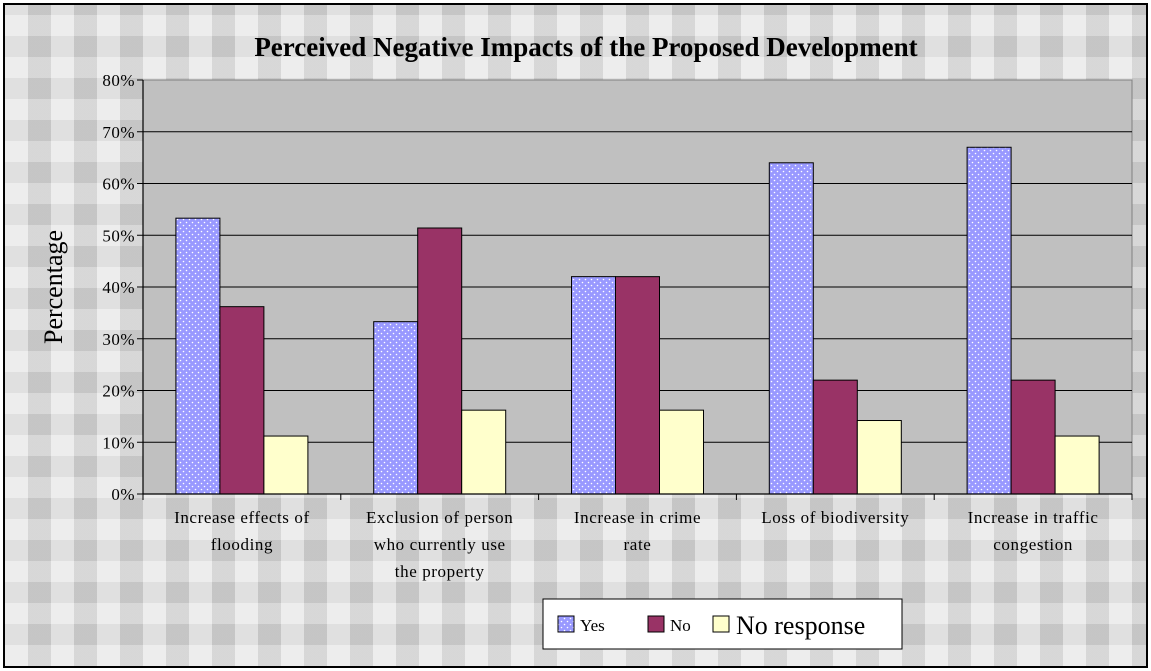 Image resolution: width=1151 pixels, height=671 pixels. What do you see at coordinates (637, 517) in the screenshot?
I see `x-tick-label: Increase in crime` at bounding box center [637, 517].